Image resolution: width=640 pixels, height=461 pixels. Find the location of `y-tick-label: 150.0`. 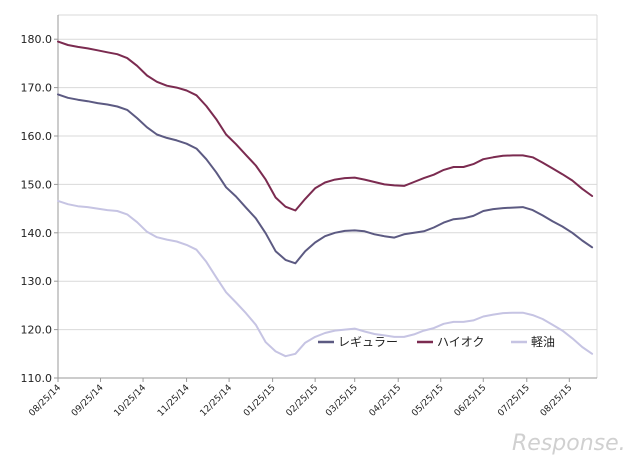

y-tick-label: 150.0 is located at coordinates (37, 184).